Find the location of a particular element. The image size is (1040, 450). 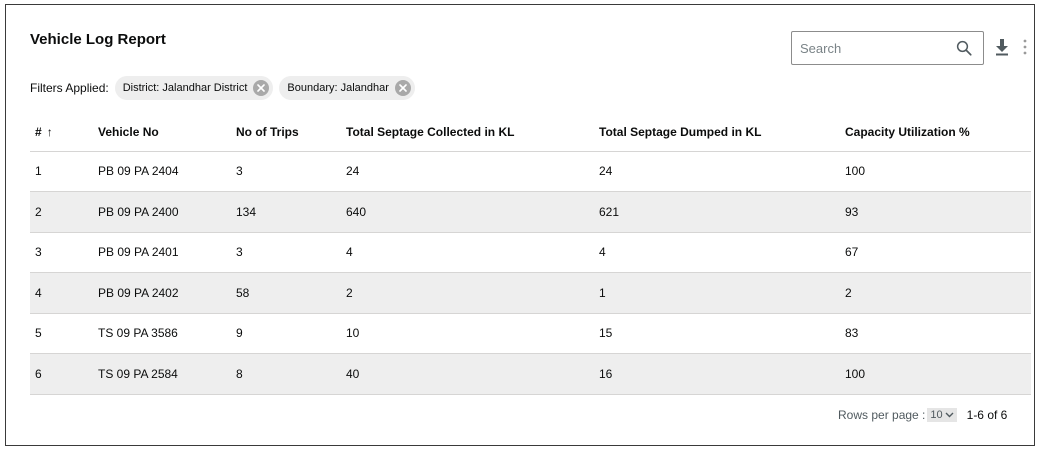

cell-vehicle-no: TS 09 PA 2584 is located at coordinates (162, 374).